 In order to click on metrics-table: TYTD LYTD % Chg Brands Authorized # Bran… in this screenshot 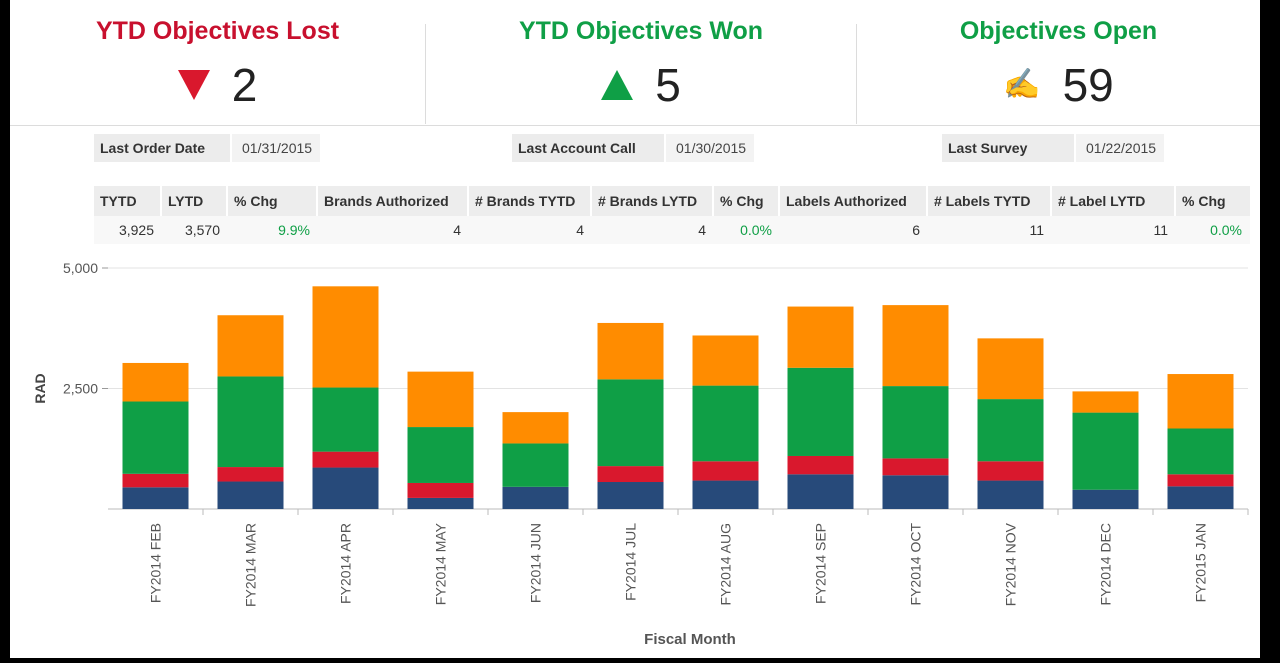, I will do `click(672, 215)`.